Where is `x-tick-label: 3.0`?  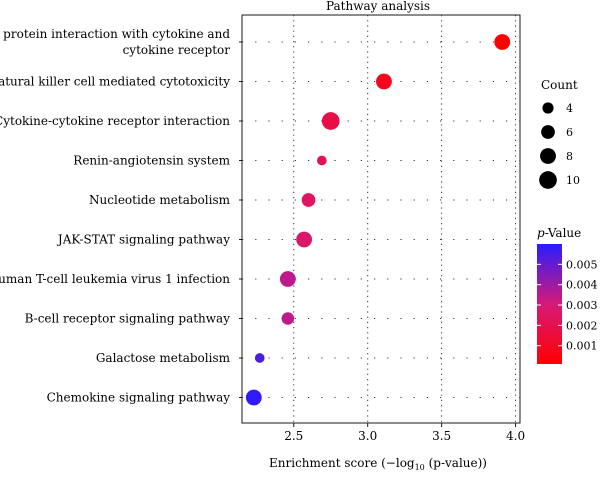 x-tick-label: 3.0 is located at coordinates (367, 436).